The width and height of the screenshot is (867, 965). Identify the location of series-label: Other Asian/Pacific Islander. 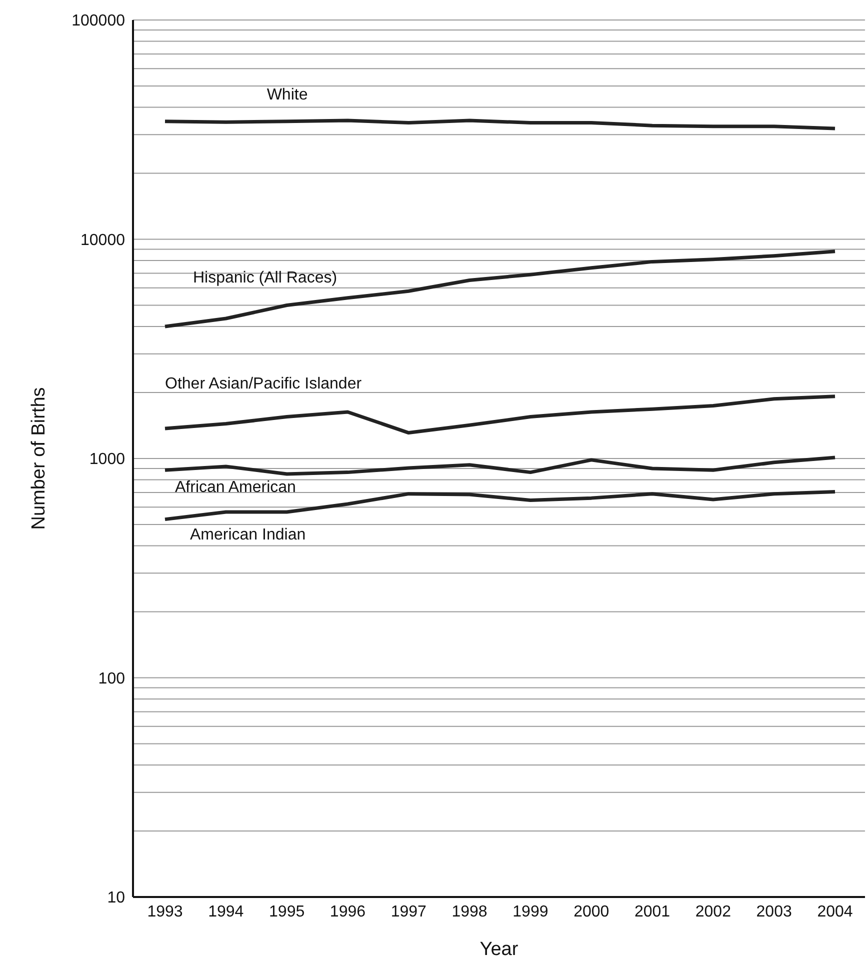
(263, 384).